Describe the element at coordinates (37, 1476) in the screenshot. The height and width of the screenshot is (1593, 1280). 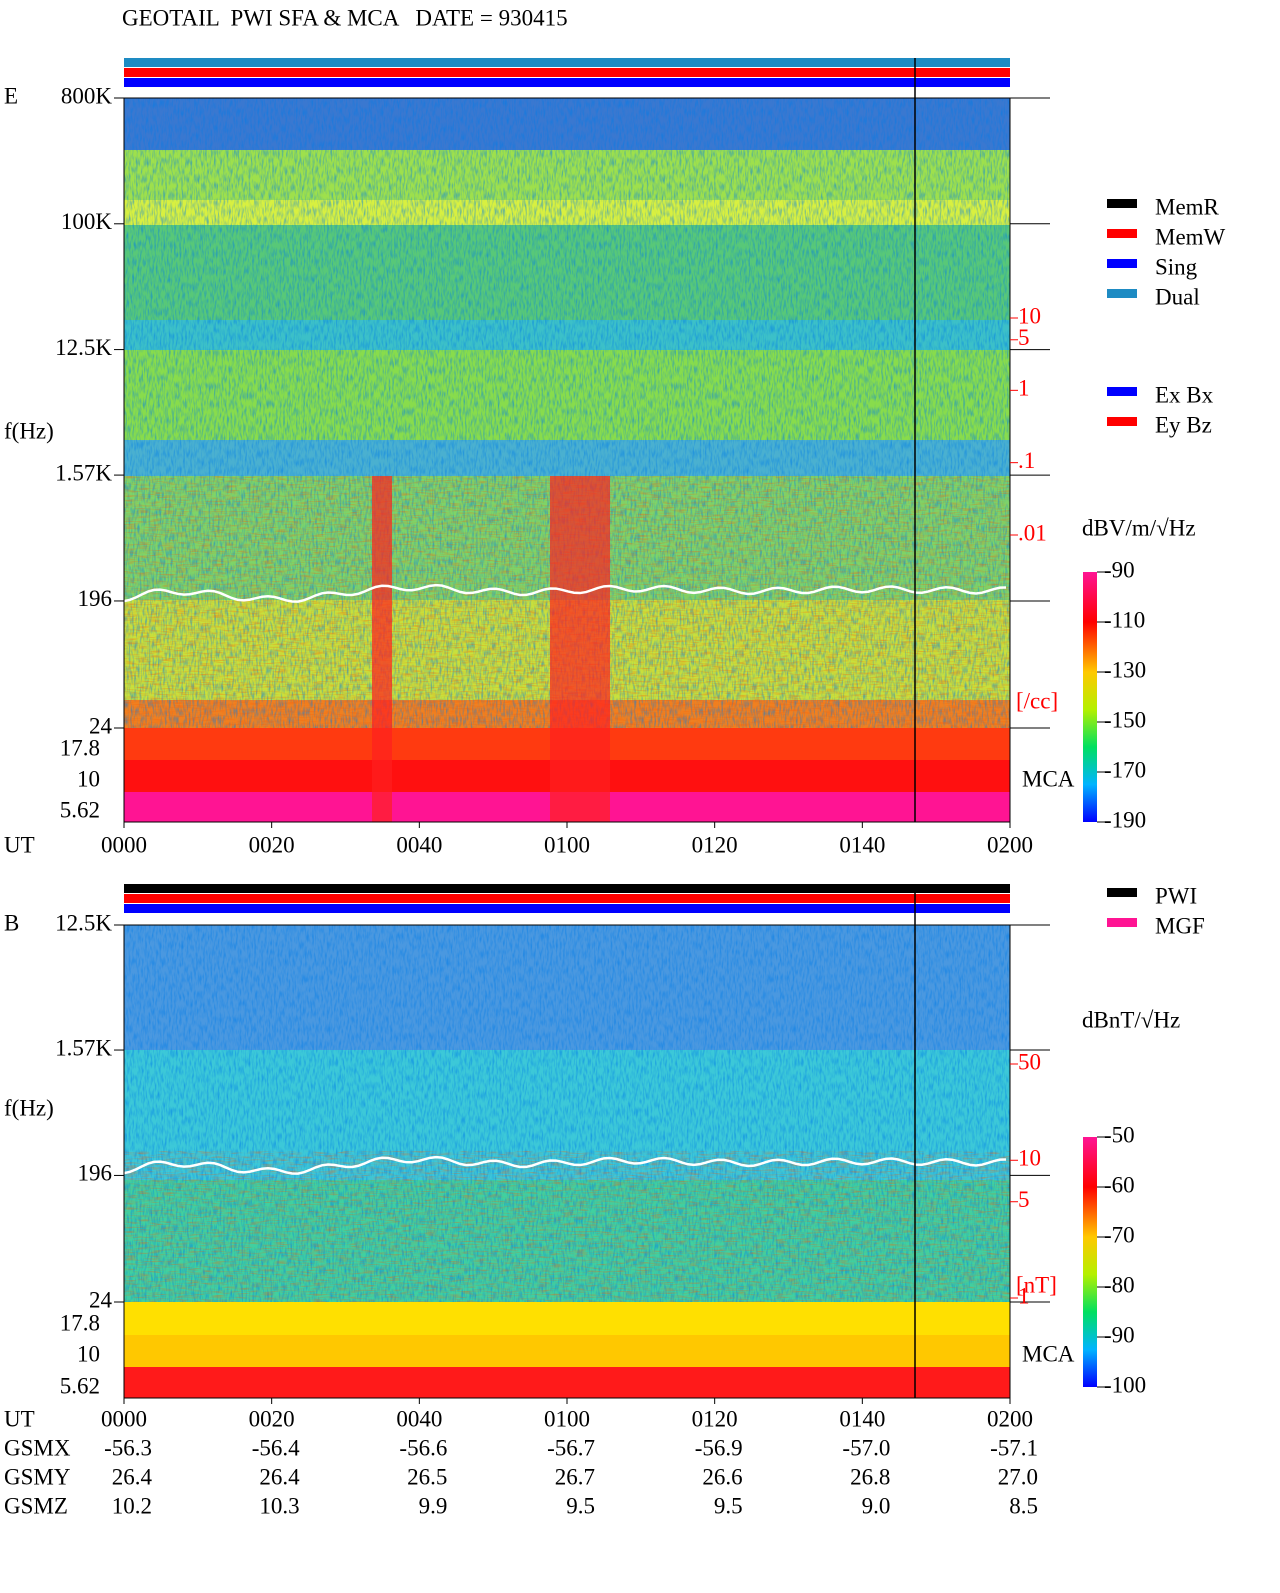
I see `orbit-row-label: GSMY` at that location.